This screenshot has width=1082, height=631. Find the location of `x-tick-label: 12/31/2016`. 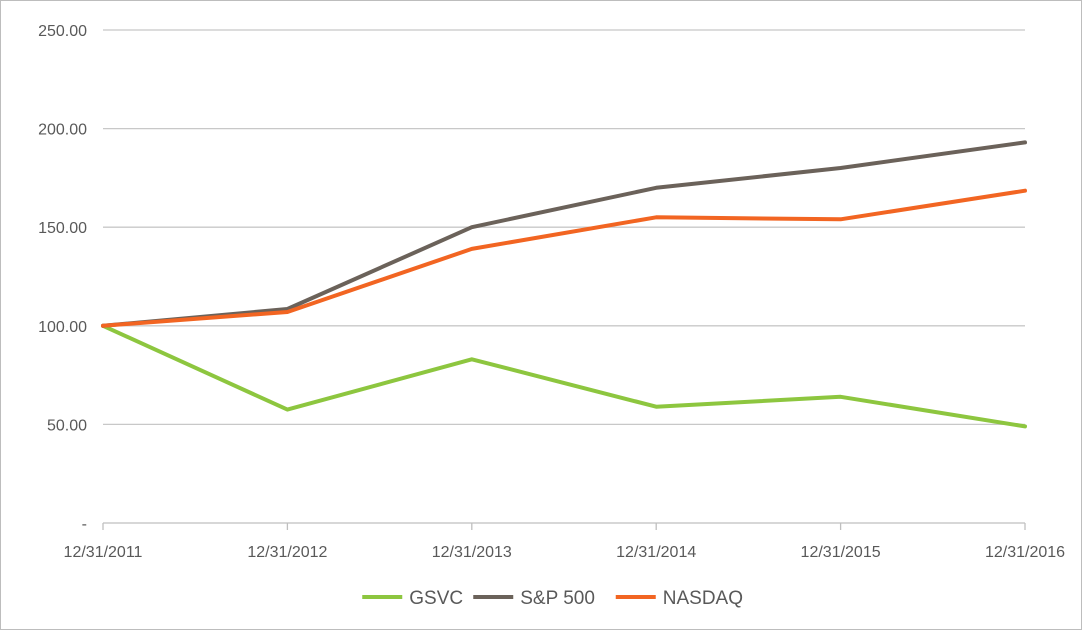

x-tick-label: 12/31/2016 is located at coordinates (1025, 552).